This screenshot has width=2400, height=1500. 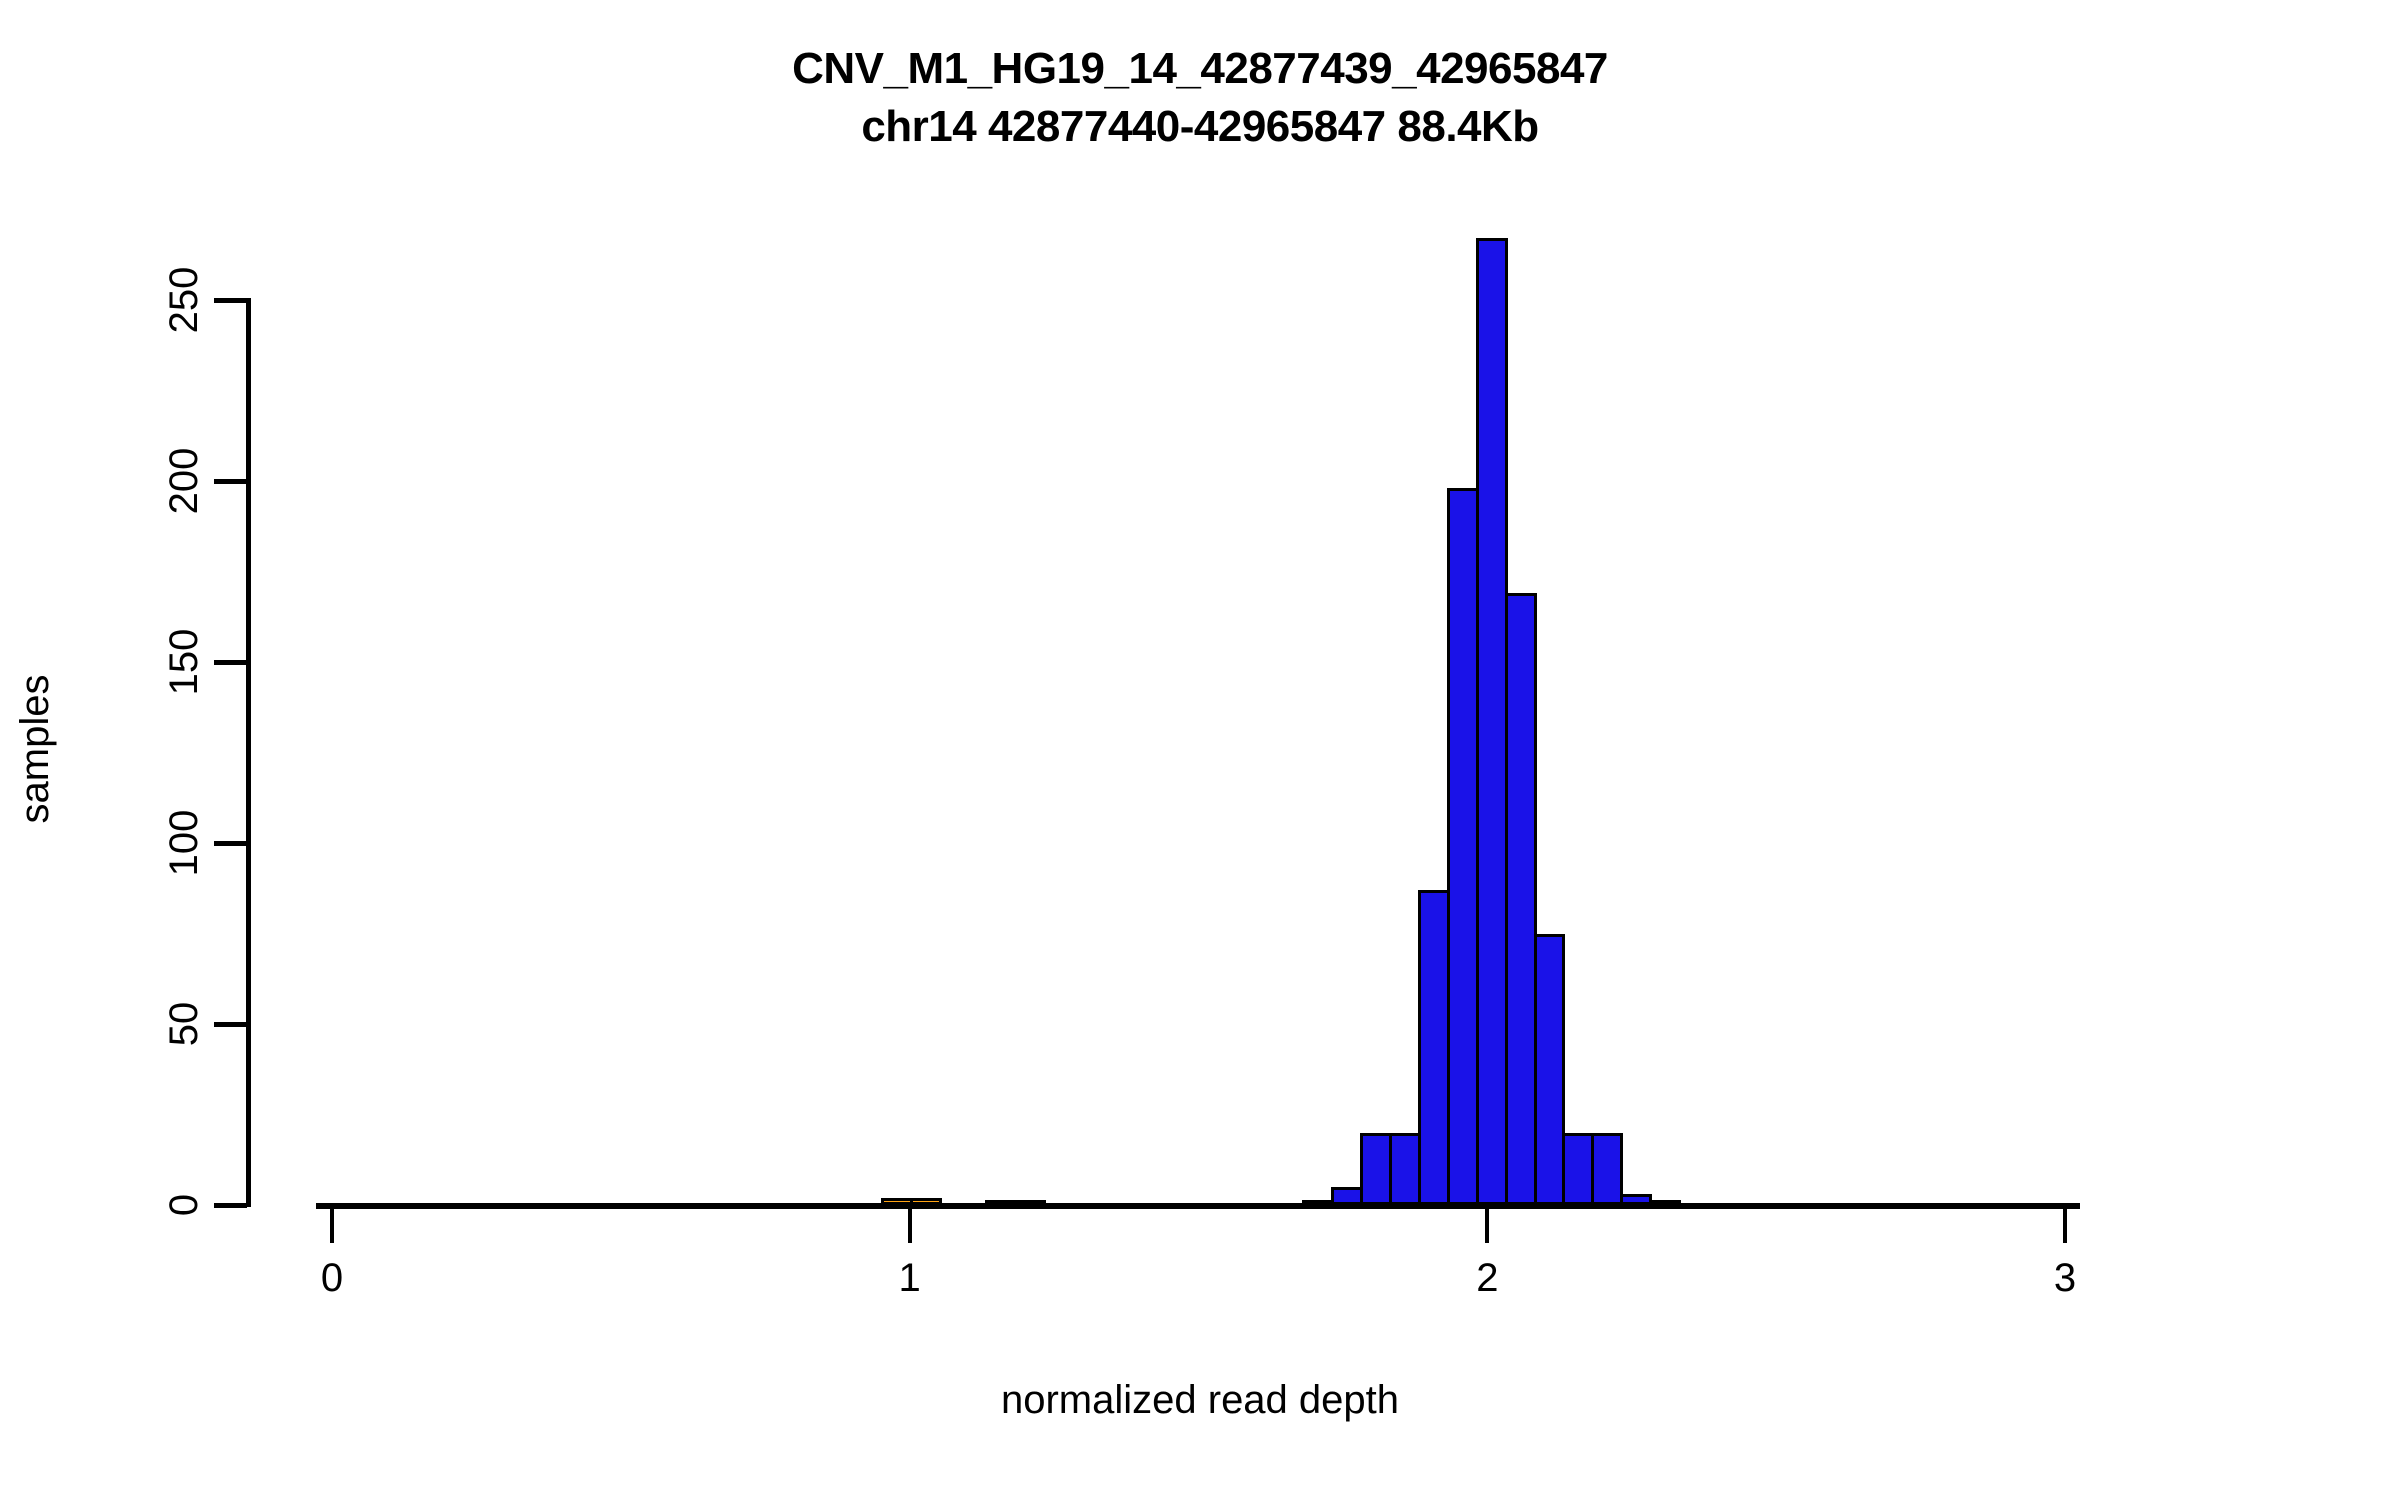 What do you see at coordinates (1200, 126) in the screenshot?
I see `title-line-2: chr14 42877440-42965847 88.4Kb` at bounding box center [1200, 126].